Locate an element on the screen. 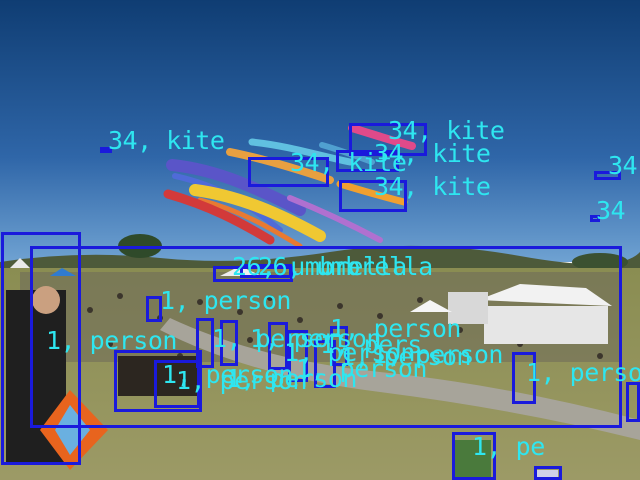  detection-label-person: 1, pe is located at coordinates (508, 446).